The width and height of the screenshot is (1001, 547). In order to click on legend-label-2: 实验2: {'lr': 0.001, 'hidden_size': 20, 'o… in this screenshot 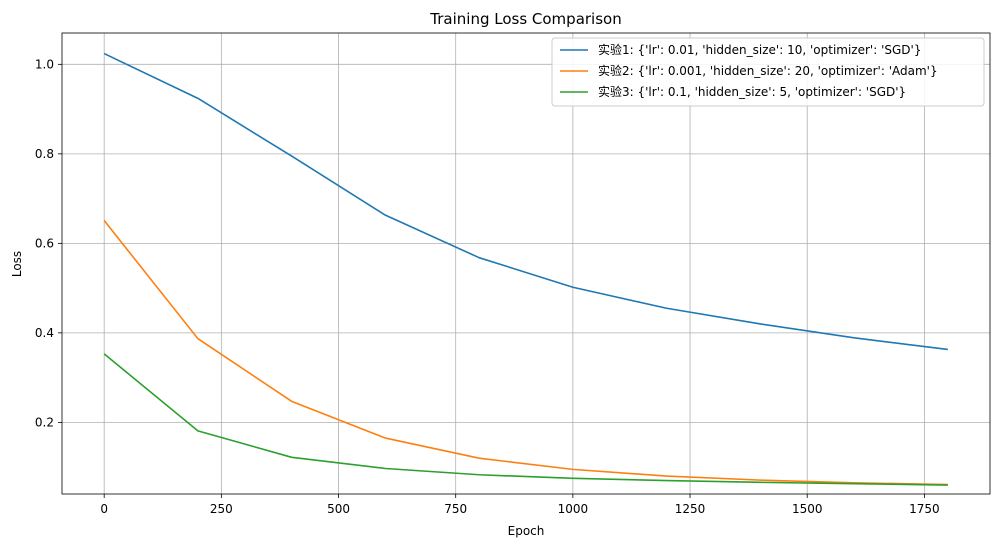, I will do `click(768, 70)`.